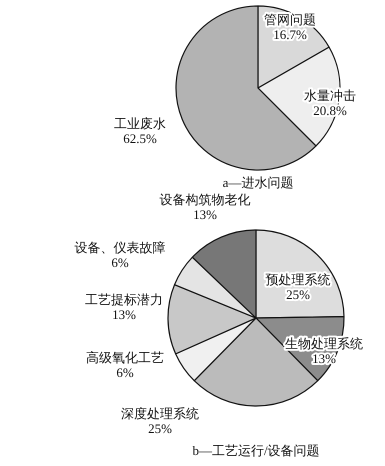 This screenshot has height=466, width=385. Describe the element at coordinates (298, 279) in the screenshot. I see `slice-label: 预处理系统` at that location.